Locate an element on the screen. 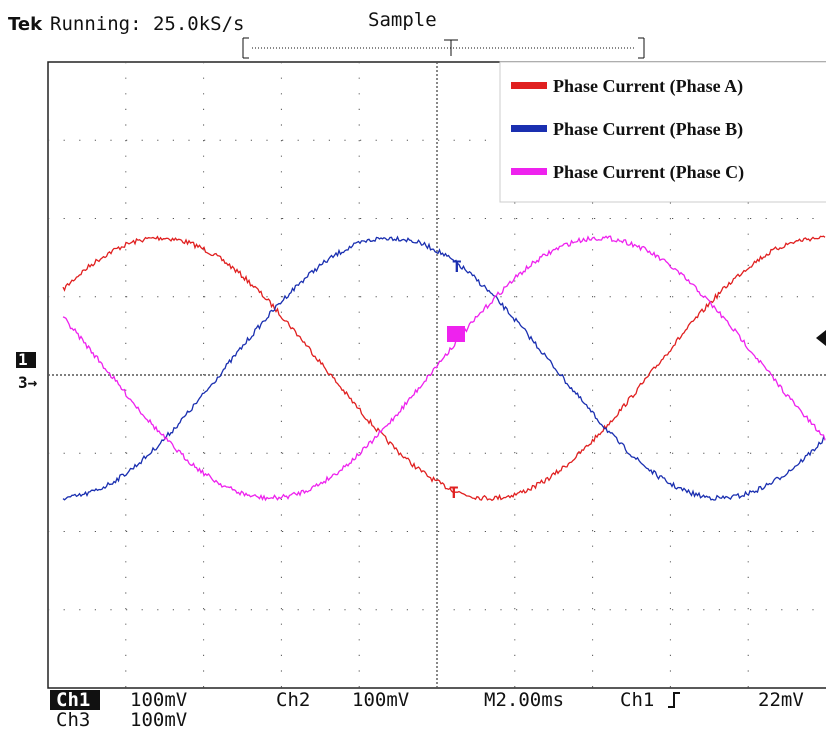 The width and height of the screenshot is (826, 734). ch1-badge is located at coordinates (75, 700).